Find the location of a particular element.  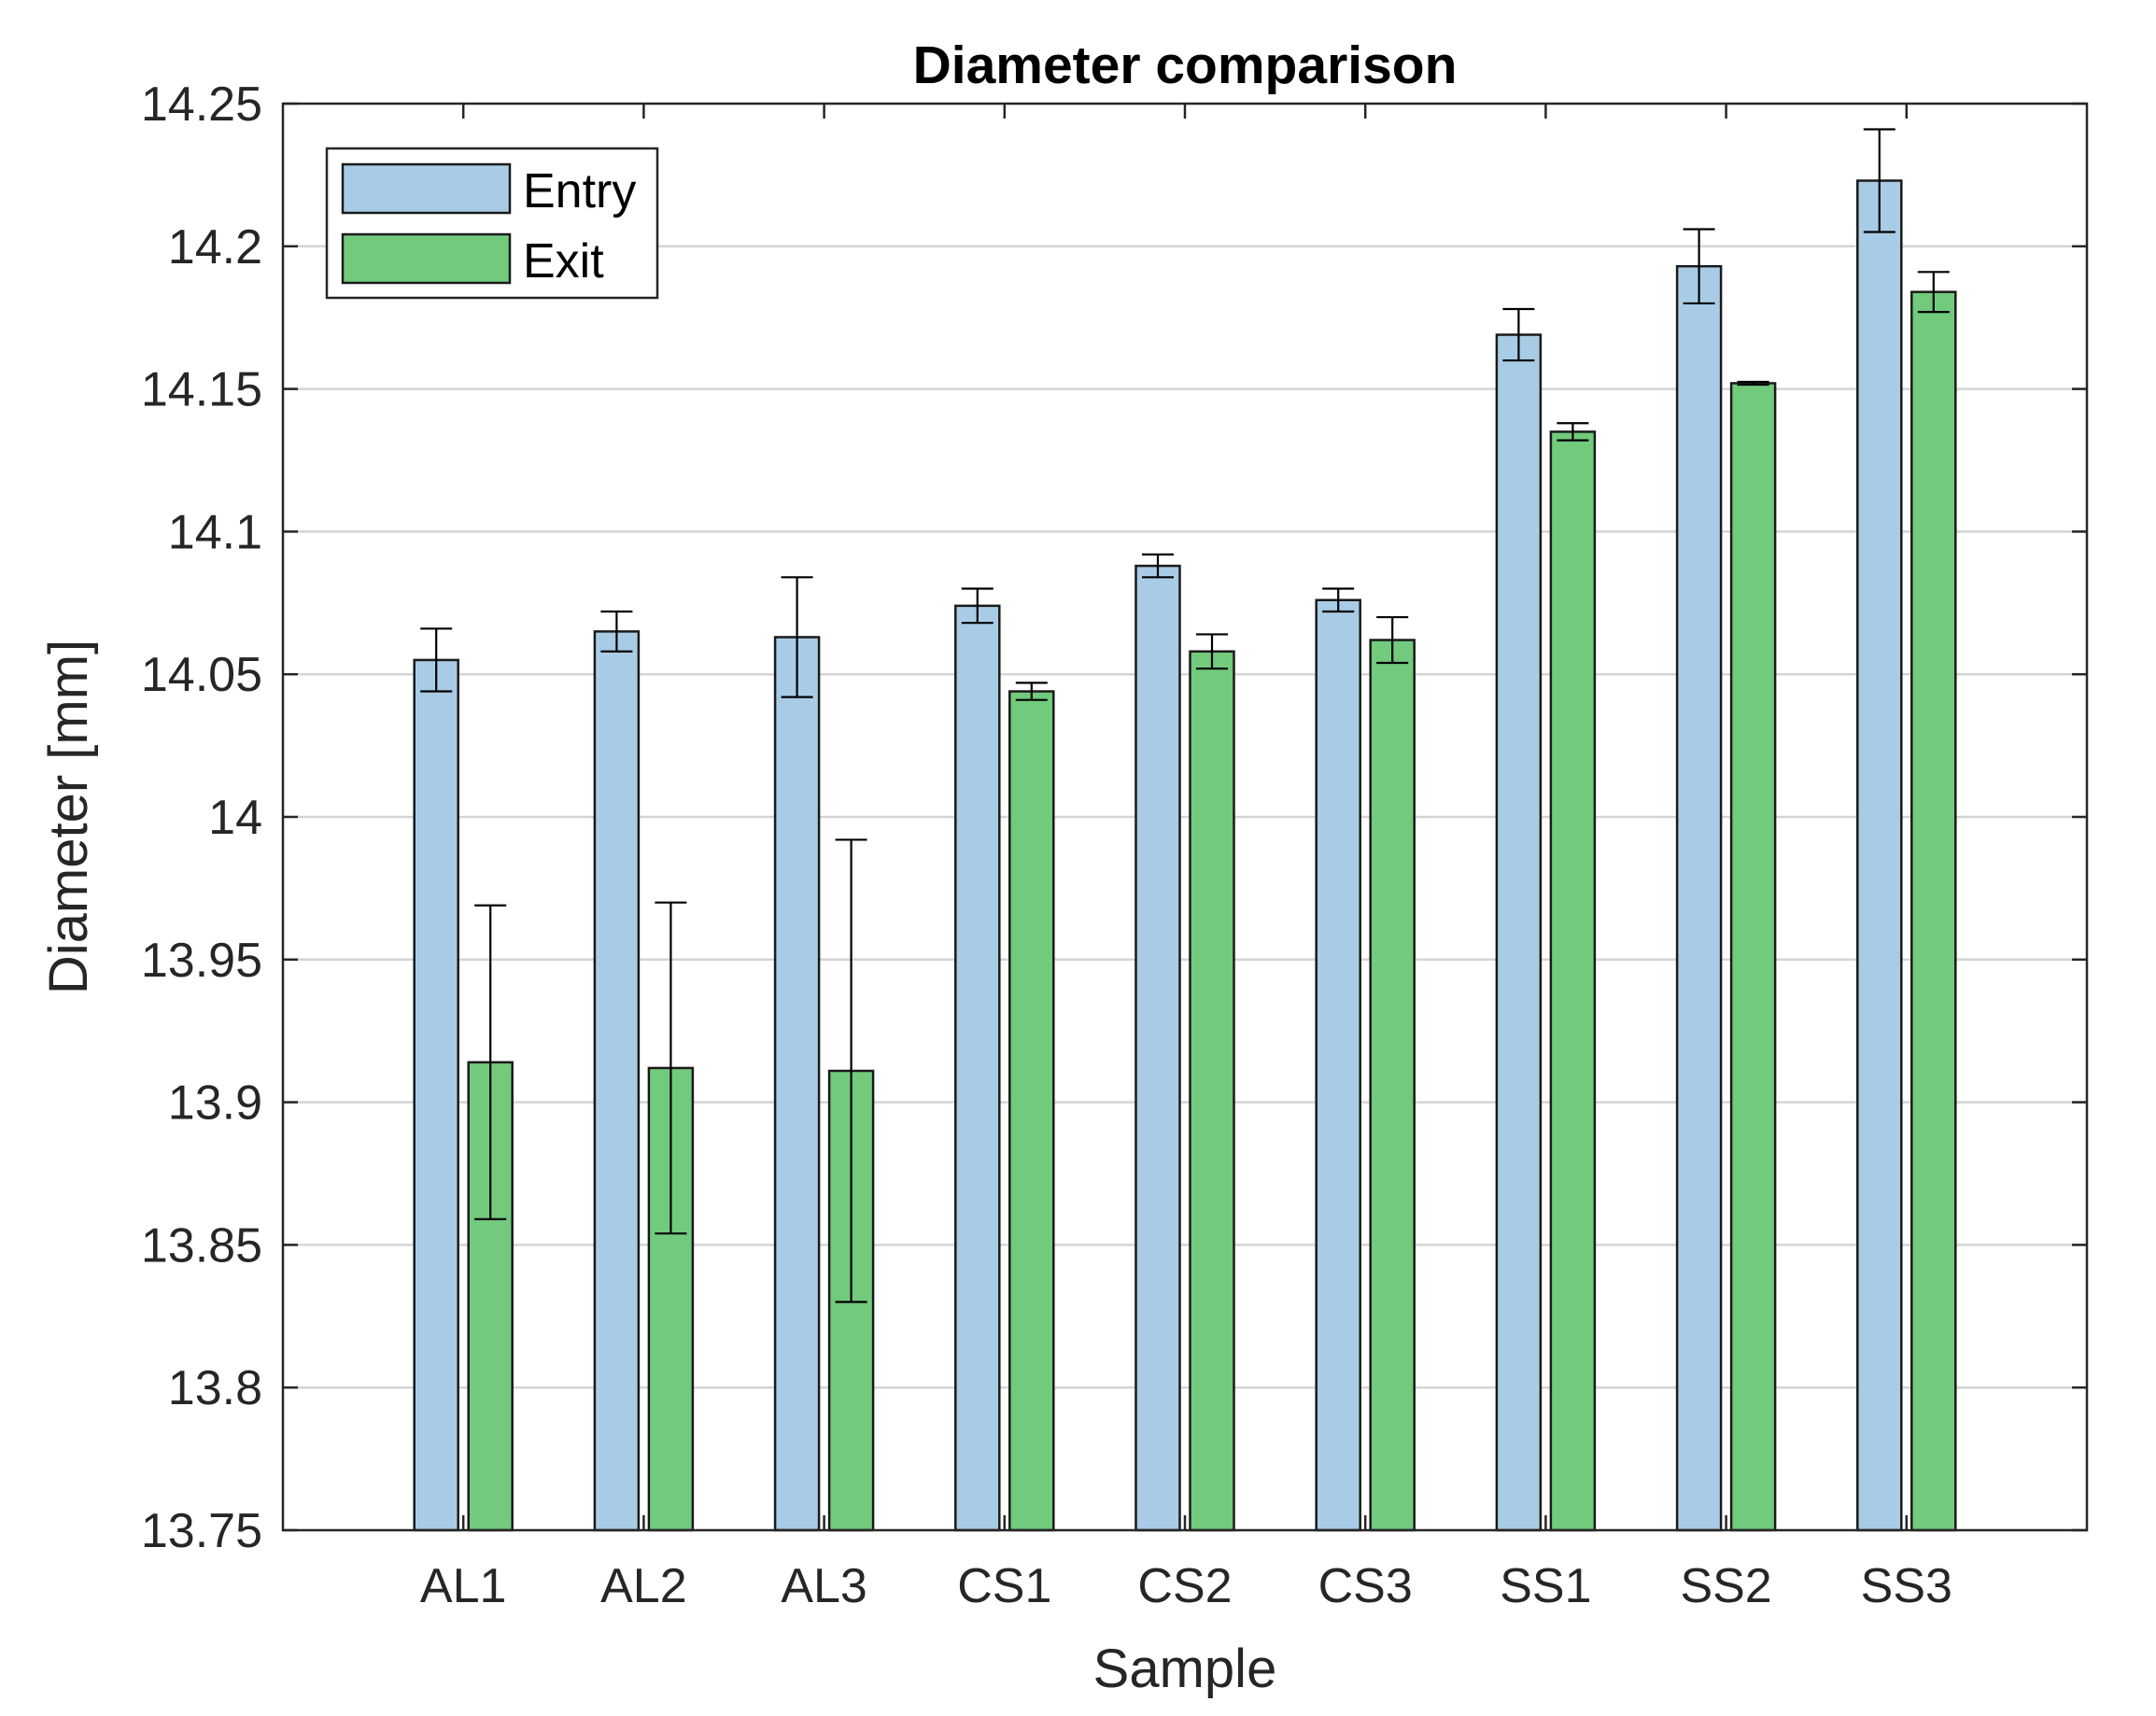

bar-entry-al2 is located at coordinates (617, 1081).